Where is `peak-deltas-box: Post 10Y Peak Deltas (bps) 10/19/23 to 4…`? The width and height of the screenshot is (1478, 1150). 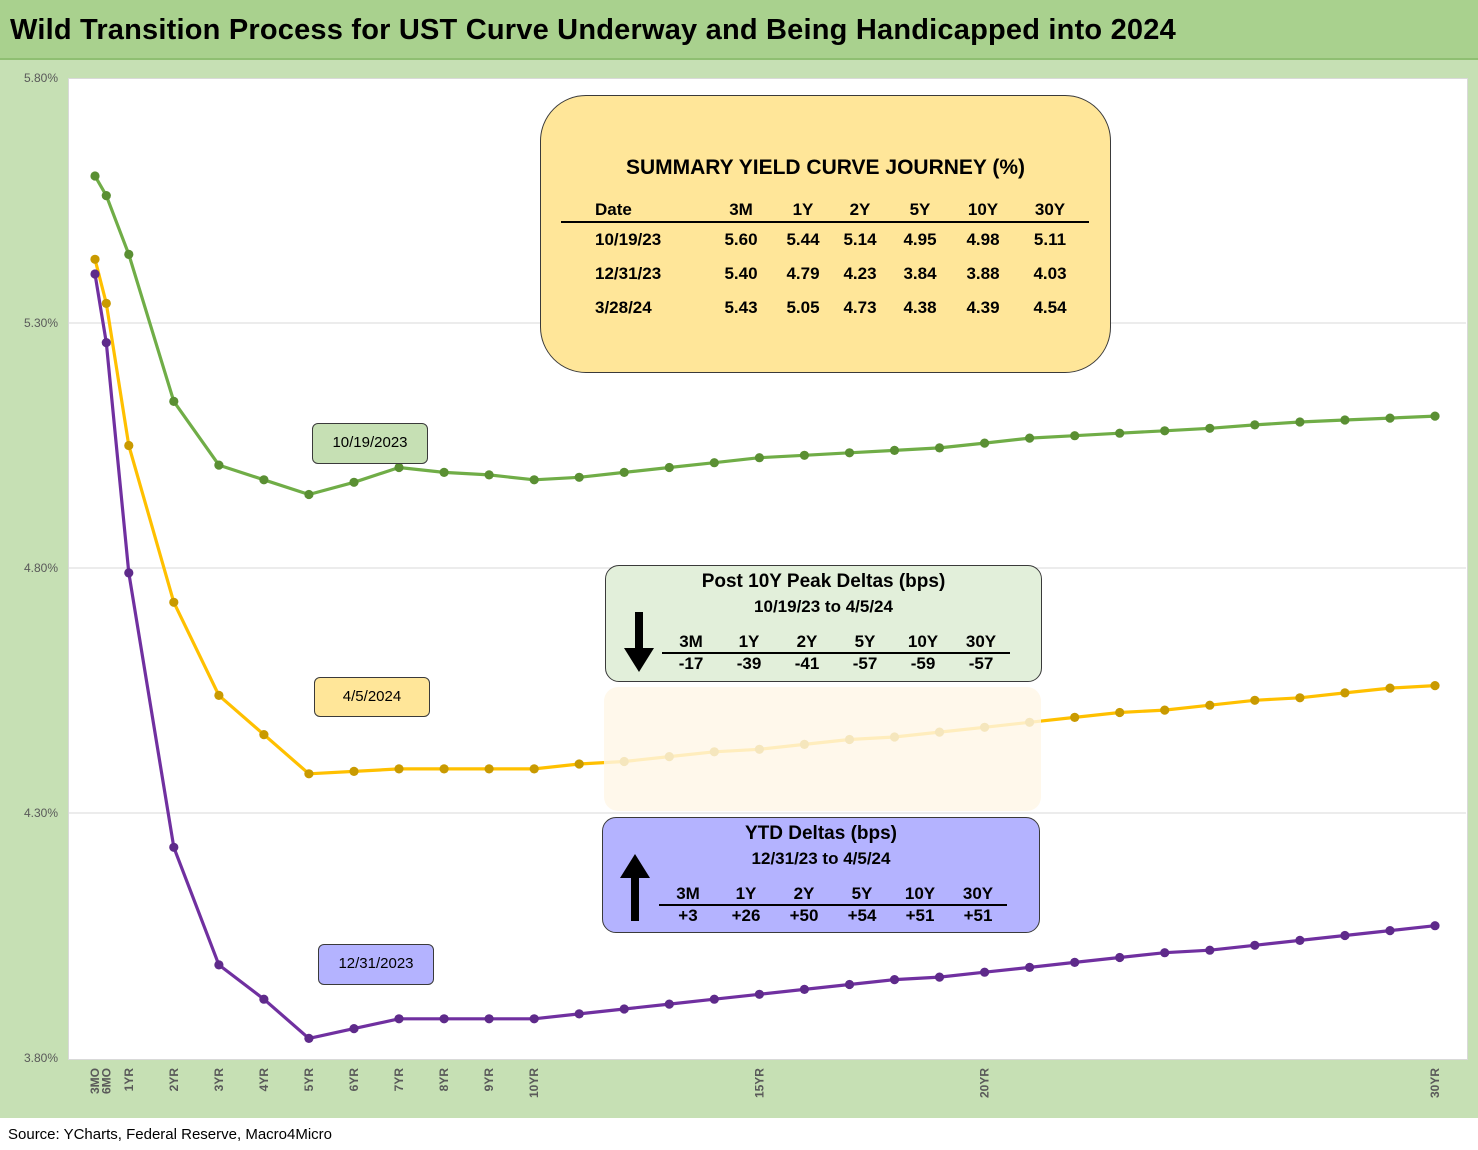 peak-deltas-box: Post 10Y Peak Deltas (bps) 10/19/23 to 4… is located at coordinates (823, 623).